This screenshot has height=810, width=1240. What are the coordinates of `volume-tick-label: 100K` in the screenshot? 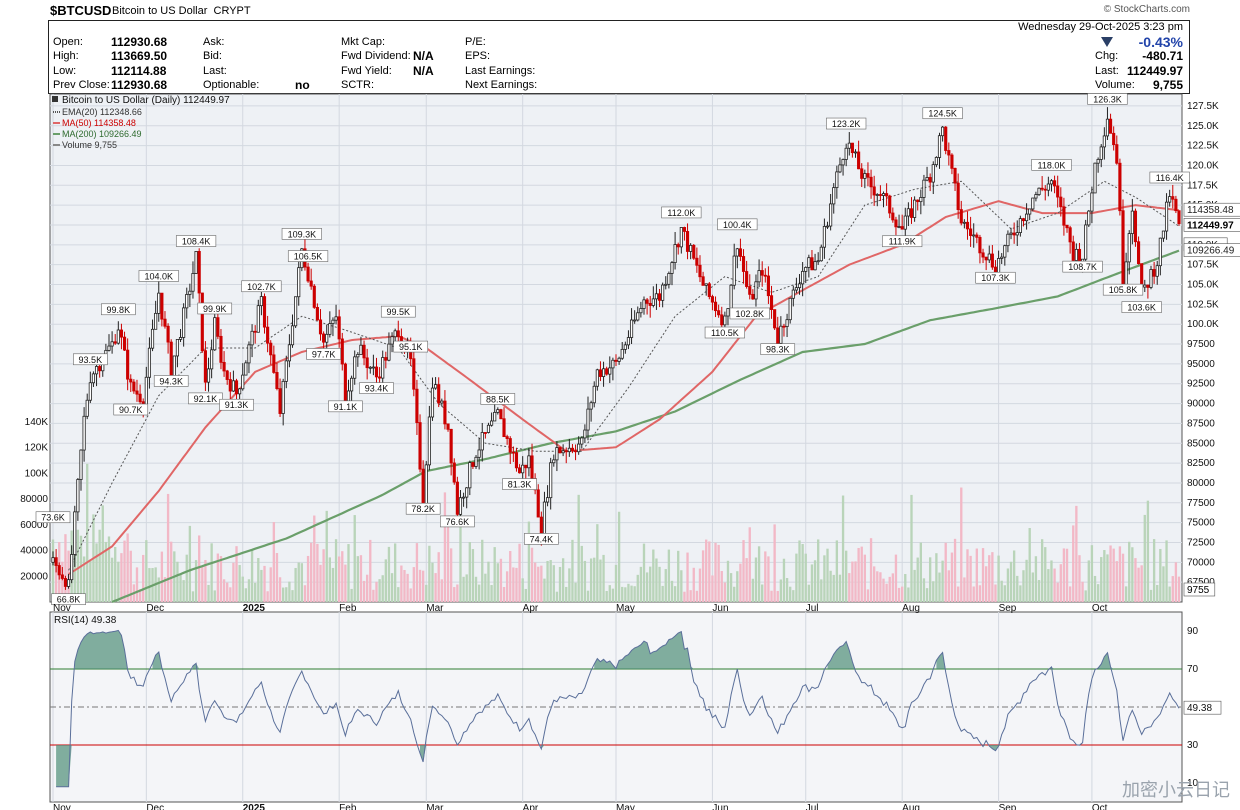 It's located at (37, 473).